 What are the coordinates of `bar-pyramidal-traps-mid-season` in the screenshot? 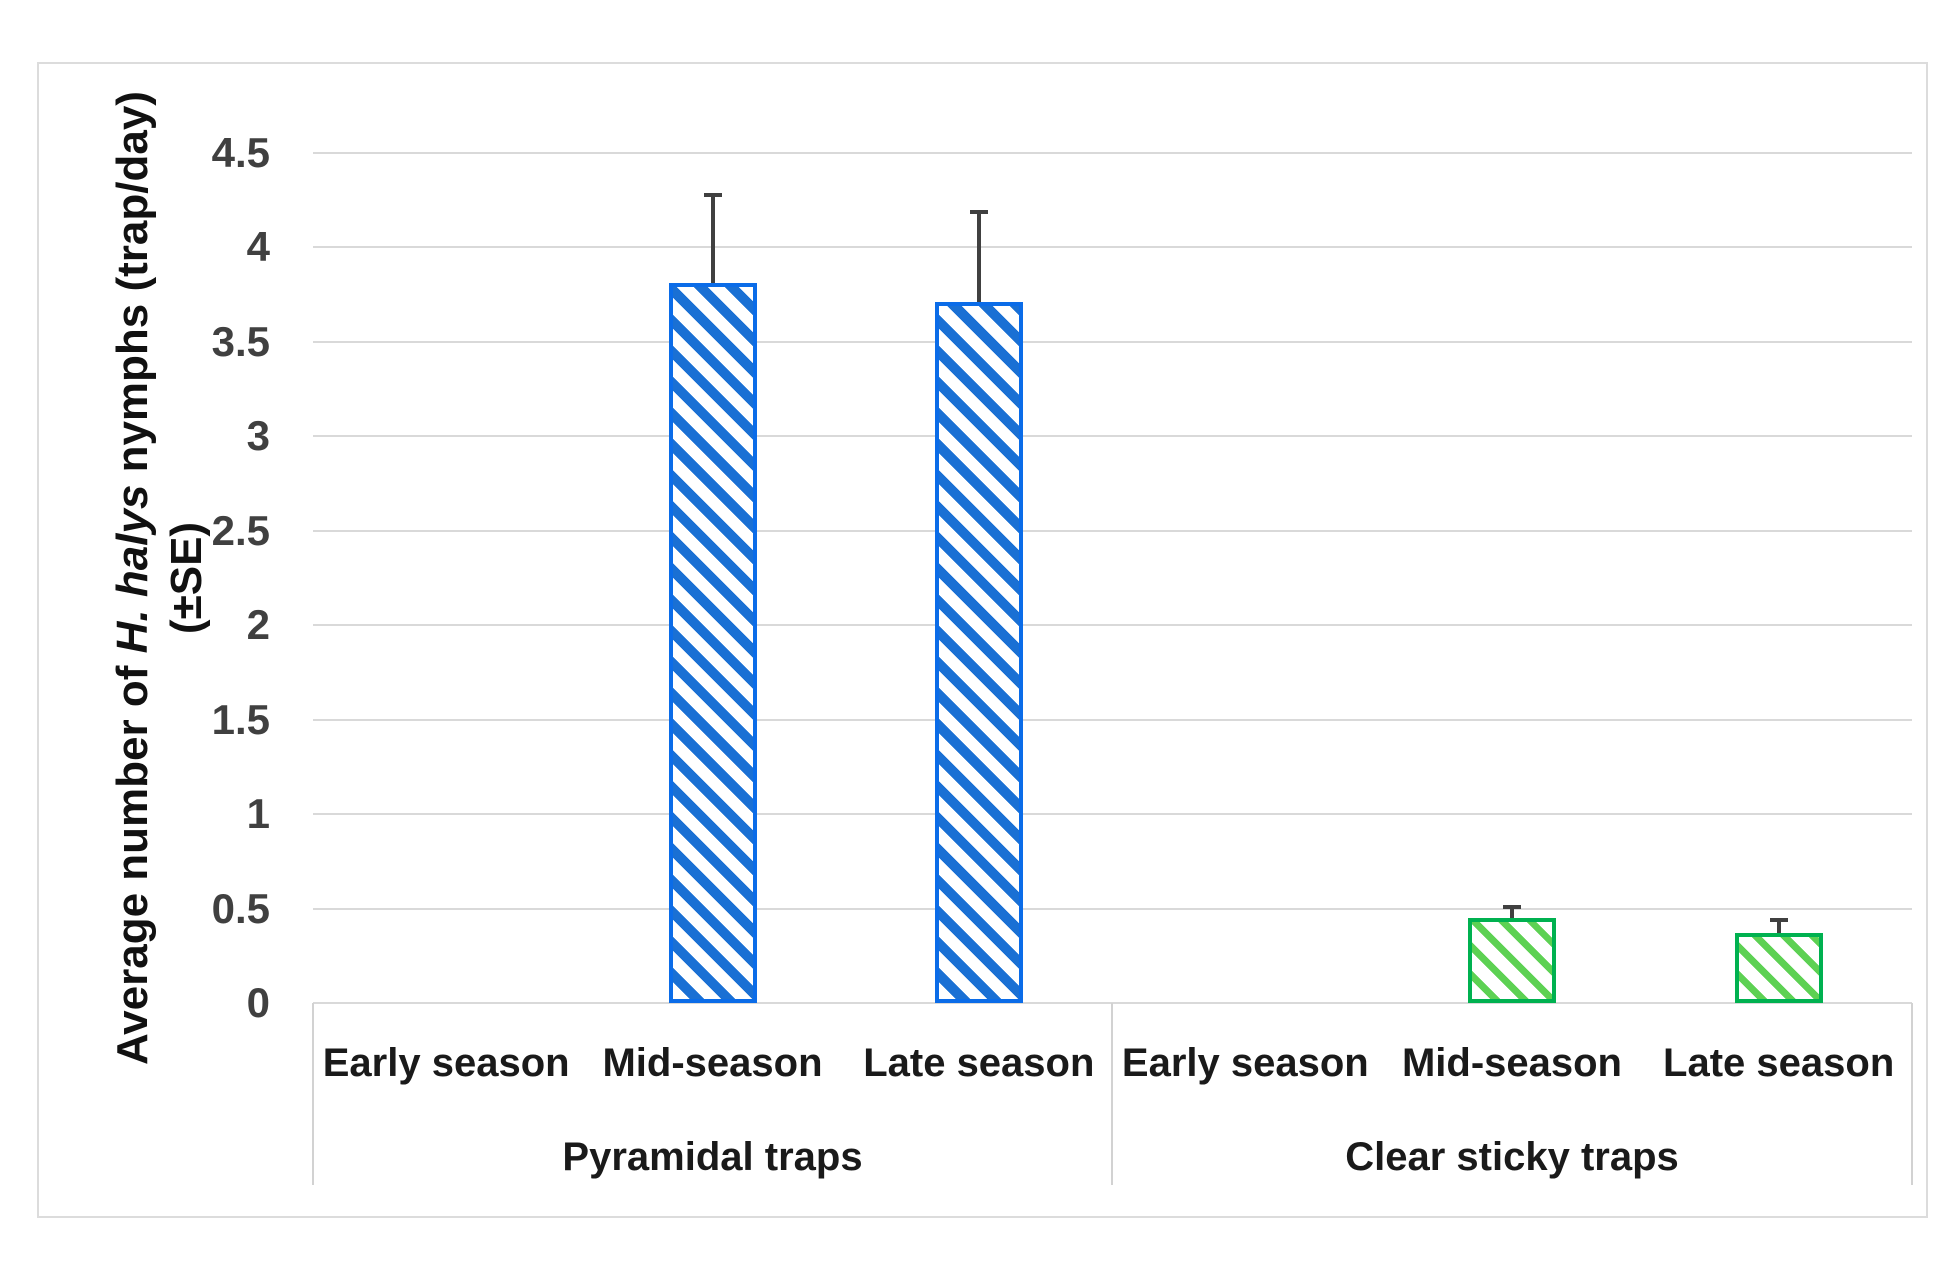 It's located at (712, 643).